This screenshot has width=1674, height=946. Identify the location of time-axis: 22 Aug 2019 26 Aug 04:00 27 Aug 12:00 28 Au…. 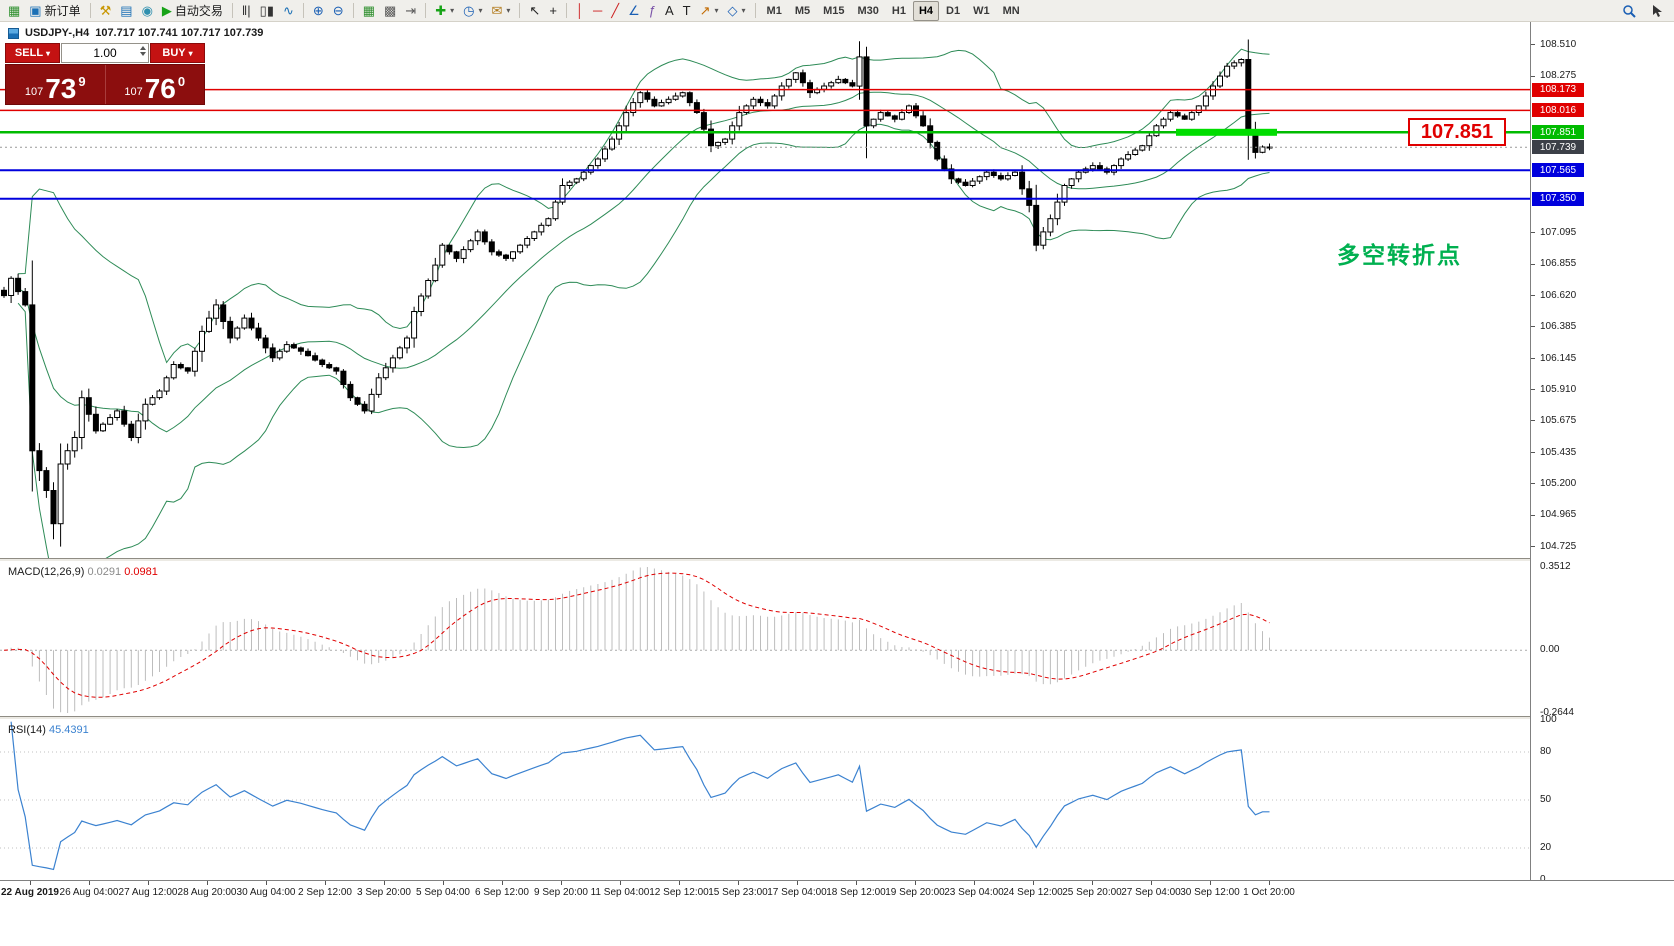
(837, 893).